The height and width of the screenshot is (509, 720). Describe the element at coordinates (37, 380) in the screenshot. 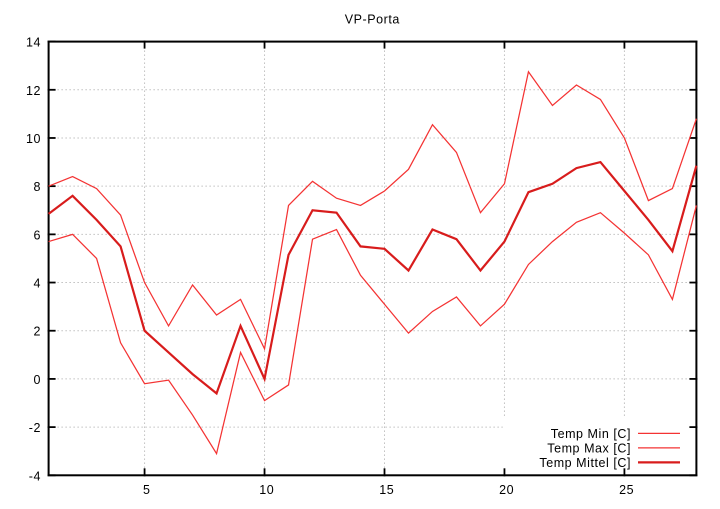

I see `svg-text: 0` at that location.